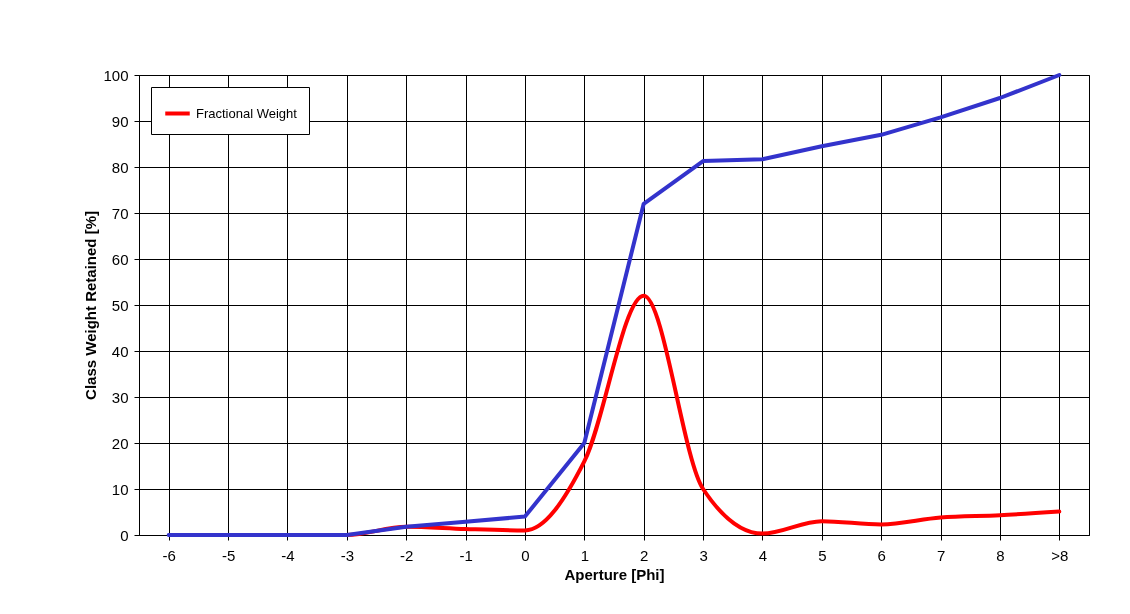  I want to click on x-tick-label: >8, so click(1060, 555).